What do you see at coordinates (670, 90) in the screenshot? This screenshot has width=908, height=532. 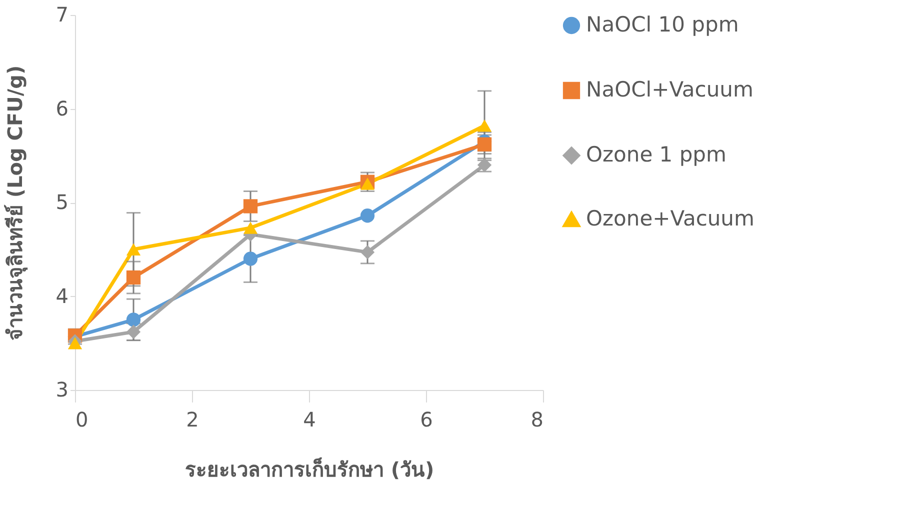 I see `legend-label: NaOCl+Vacuum` at bounding box center [670, 90].